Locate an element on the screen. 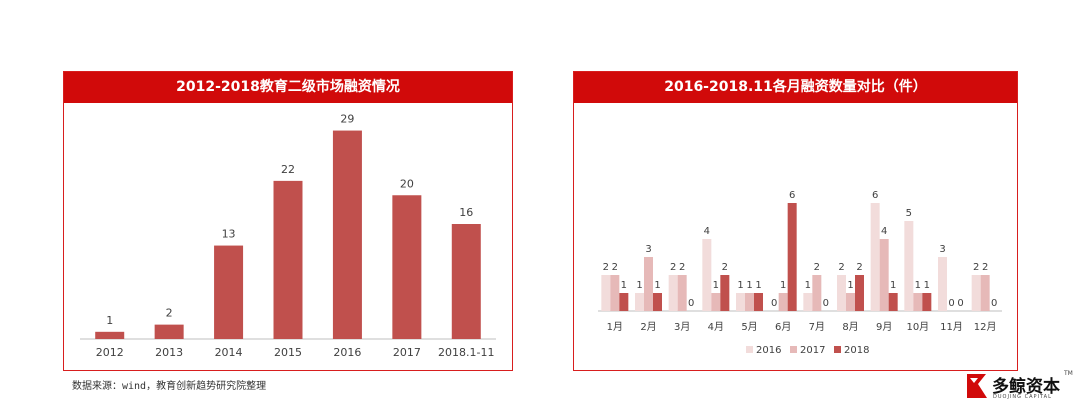  bar-2018-5月 is located at coordinates (758, 302).